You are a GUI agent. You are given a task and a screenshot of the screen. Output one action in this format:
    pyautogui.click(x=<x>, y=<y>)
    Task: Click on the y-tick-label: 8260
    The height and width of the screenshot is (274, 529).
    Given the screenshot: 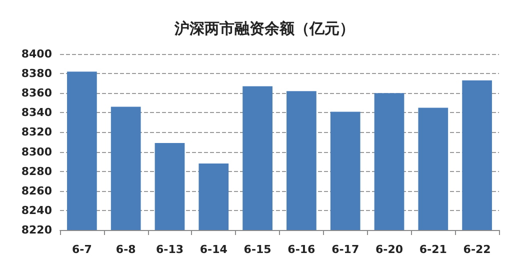 What is the action you would take?
    pyautogui.click(x=36, y=191)
    